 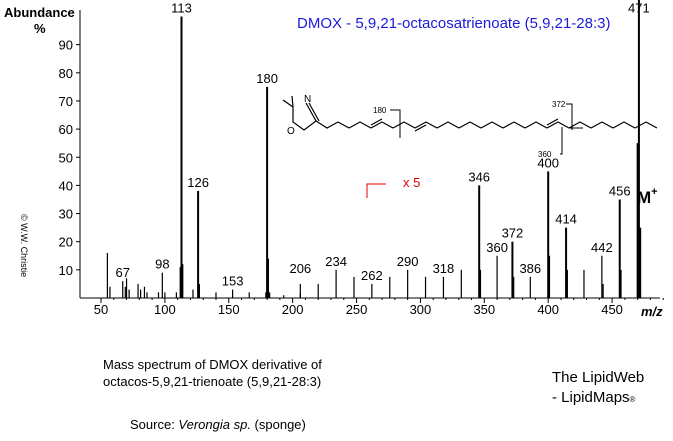 What do you see at coordinates (307, 99) in the screenshot?
I see `ring-nitrogen: N` at bounding box center [307, 99].